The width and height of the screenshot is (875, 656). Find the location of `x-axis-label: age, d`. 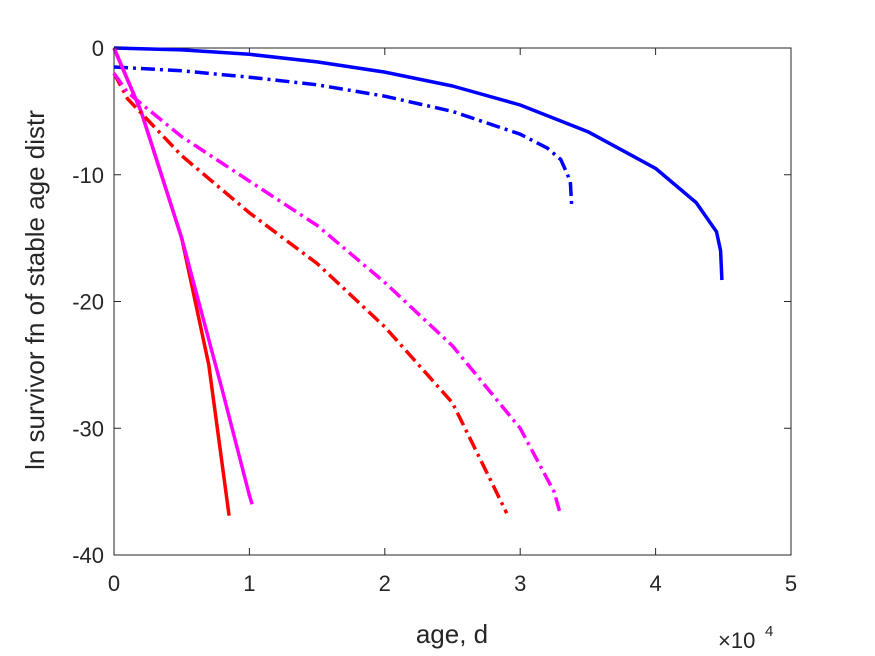

x-axis-label: age, d is located at coordinates (452, 634).